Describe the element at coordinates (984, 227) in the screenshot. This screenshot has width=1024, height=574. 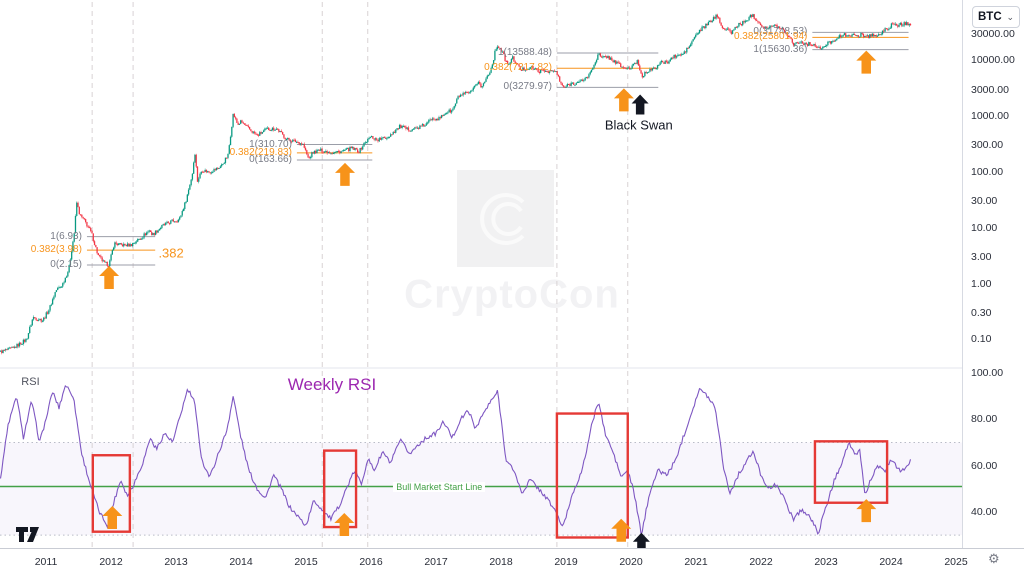
I see `price-tick-label: 10.00` at that location.